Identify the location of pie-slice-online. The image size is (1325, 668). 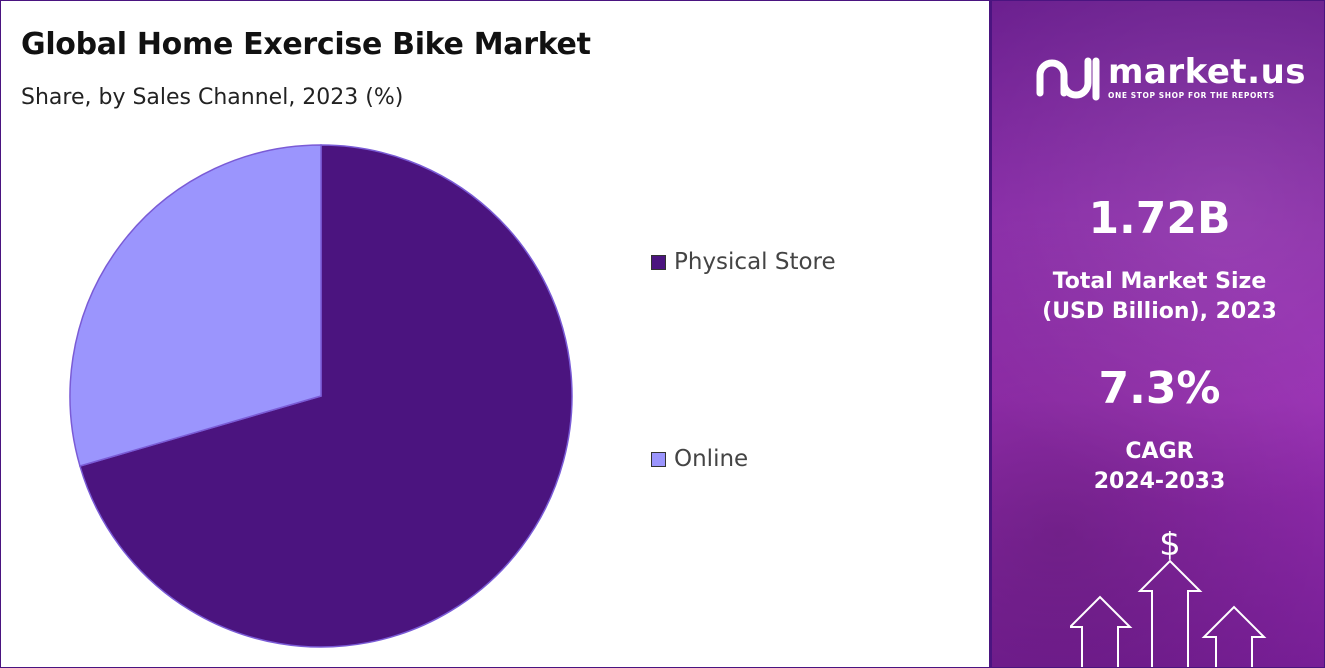
(195, 305).